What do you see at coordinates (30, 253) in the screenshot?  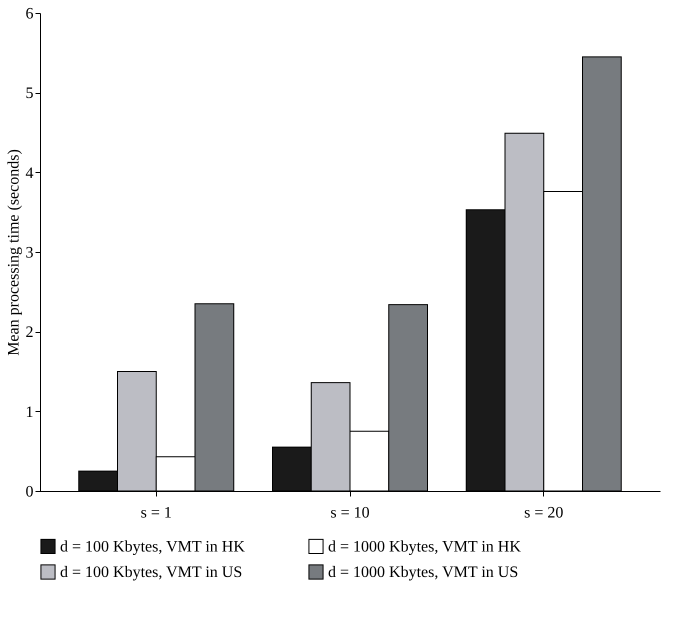 I see `y-tick-label: 3` at bounding box center [30, 253].